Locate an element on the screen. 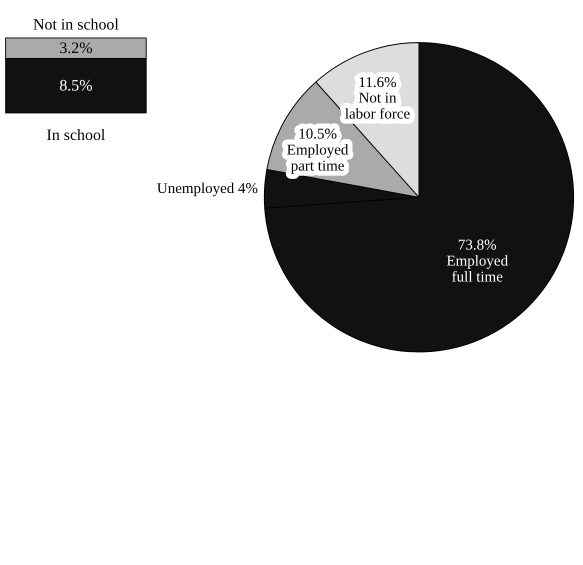 The width and height of the screenshot is (583, 565). data-label: 10.5% is located at coordinates (317, 134).